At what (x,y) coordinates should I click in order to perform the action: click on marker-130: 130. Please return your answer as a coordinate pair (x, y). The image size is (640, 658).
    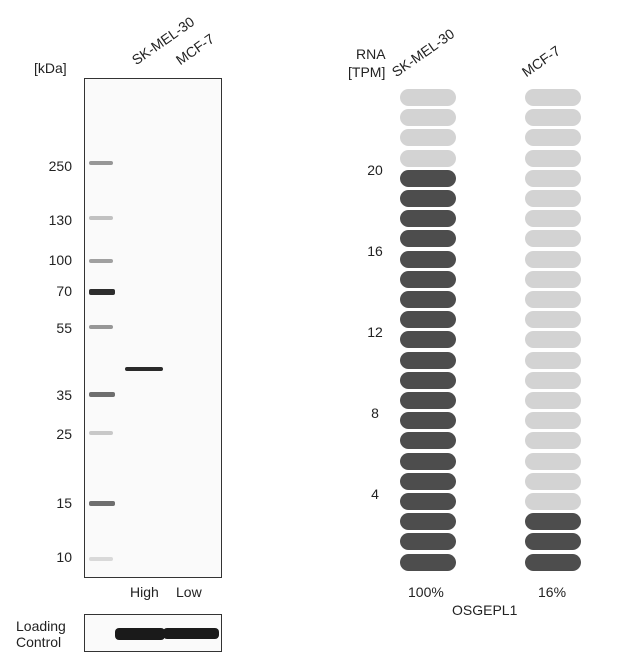
    Looking at the image, I should click on (60, 220).